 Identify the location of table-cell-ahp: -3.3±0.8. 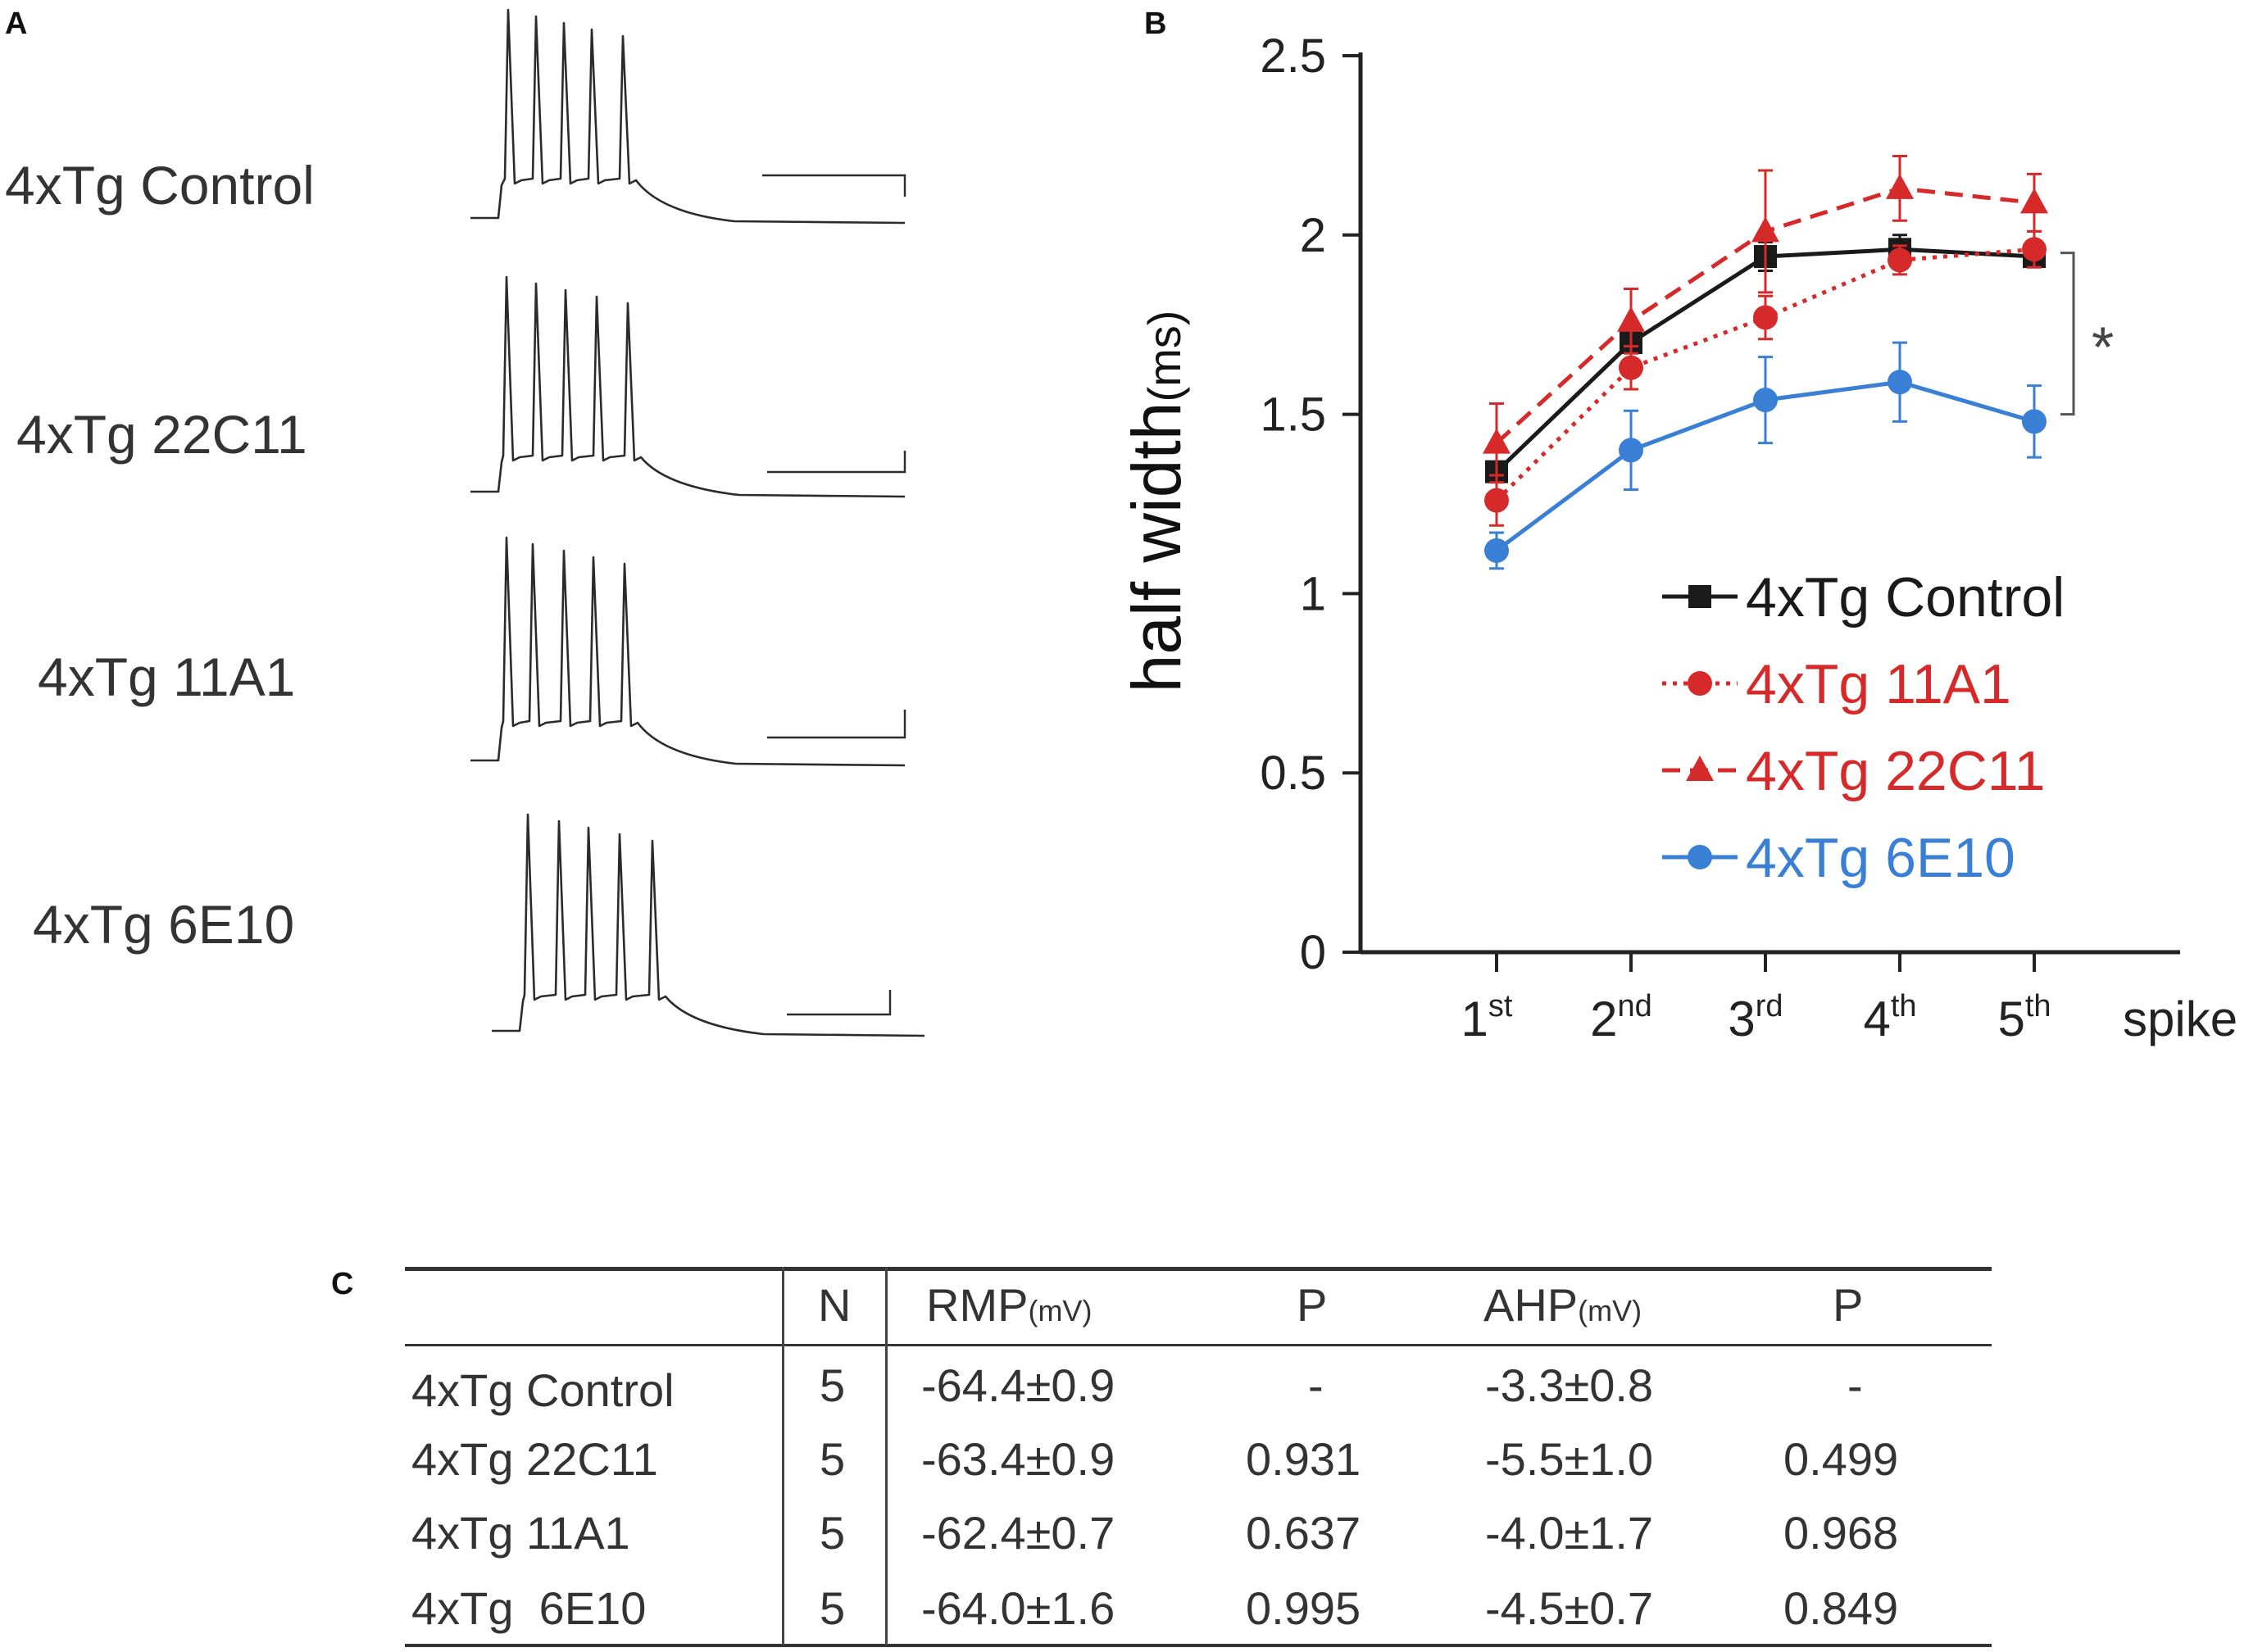
(1569, 1385).